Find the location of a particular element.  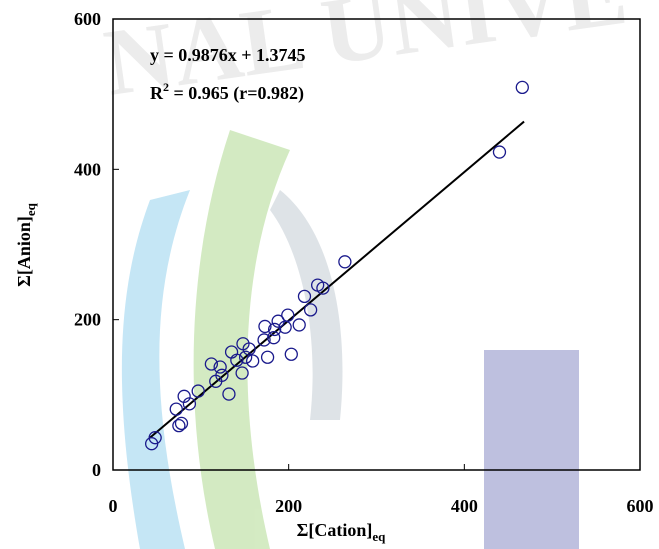

y-tick-label: 0 is located at coordinates (96, 470).